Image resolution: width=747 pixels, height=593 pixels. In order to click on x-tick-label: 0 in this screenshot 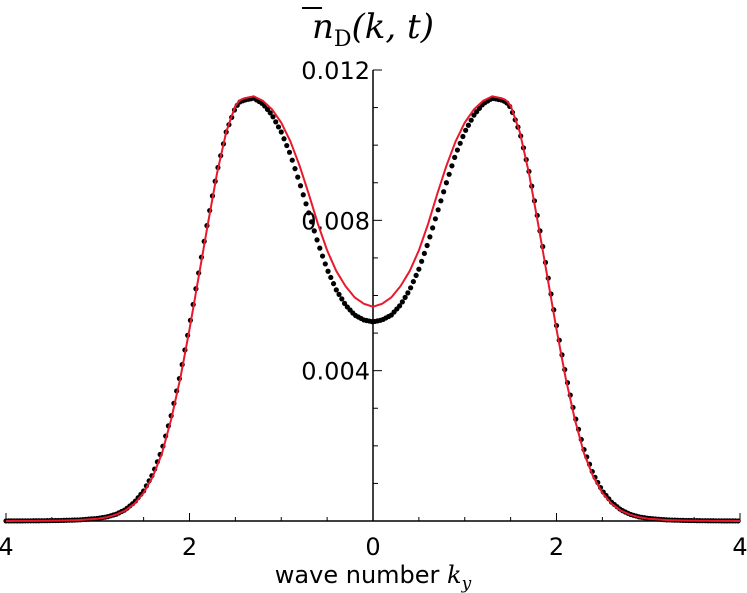, I will do `click(372, 547)`.